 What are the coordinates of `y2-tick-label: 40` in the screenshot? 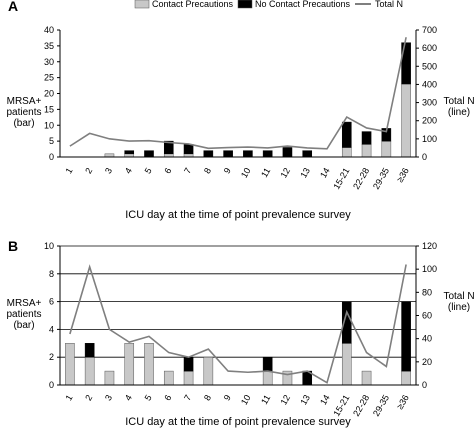 It's located at (427, 339).